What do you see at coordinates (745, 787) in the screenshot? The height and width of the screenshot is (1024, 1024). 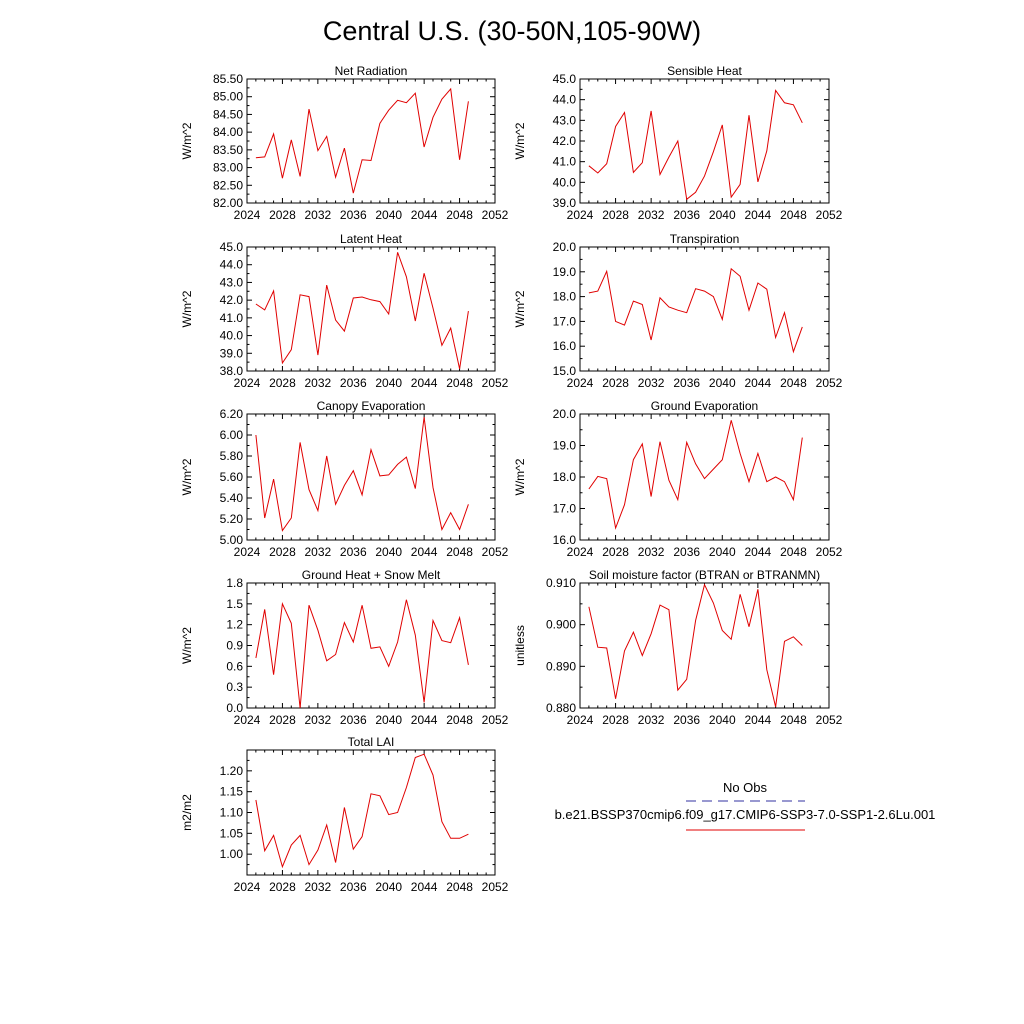 I see `legend-obs-label: No Obs` at bounding box center [745, 787].